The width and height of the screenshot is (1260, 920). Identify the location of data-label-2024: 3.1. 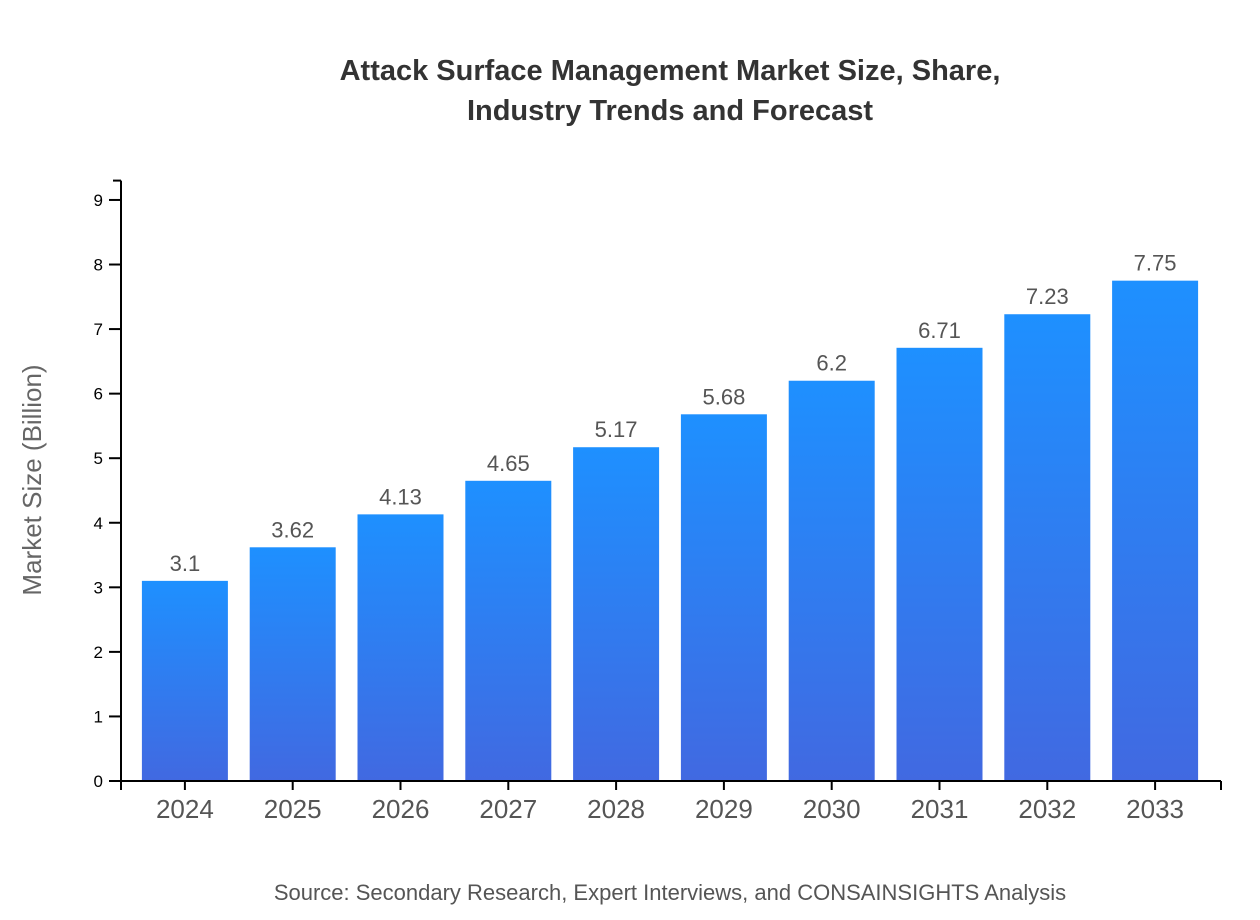
(185, 563).